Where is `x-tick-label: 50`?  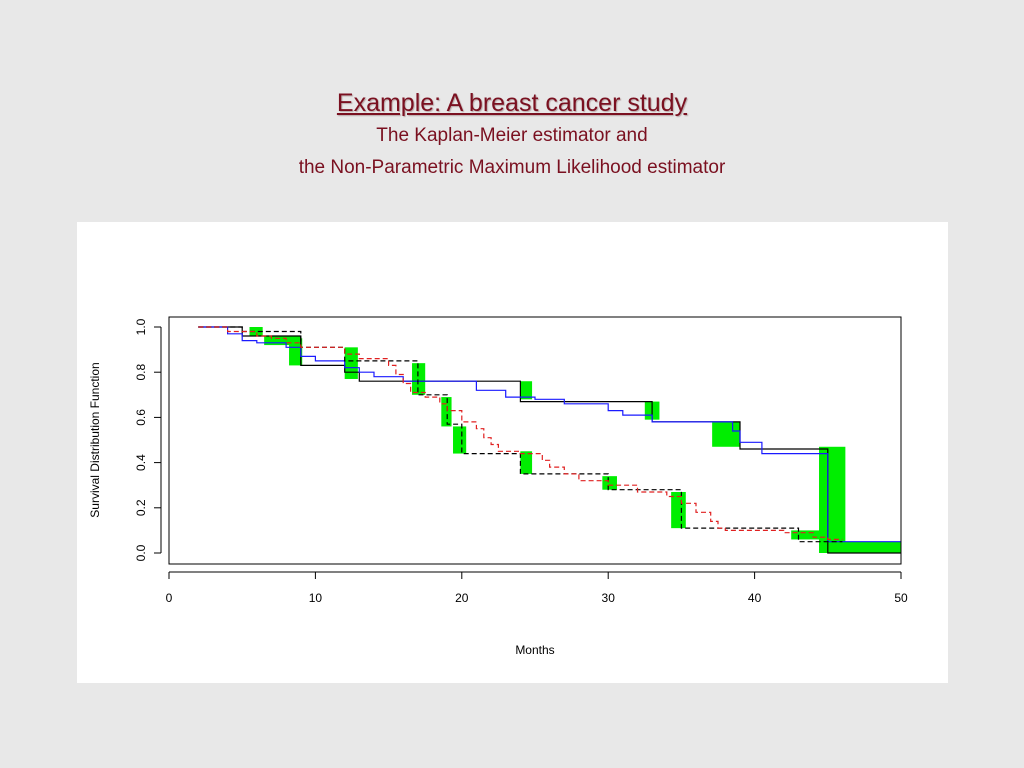 x-tick-label: 50 is located at coordinates (901, 598).